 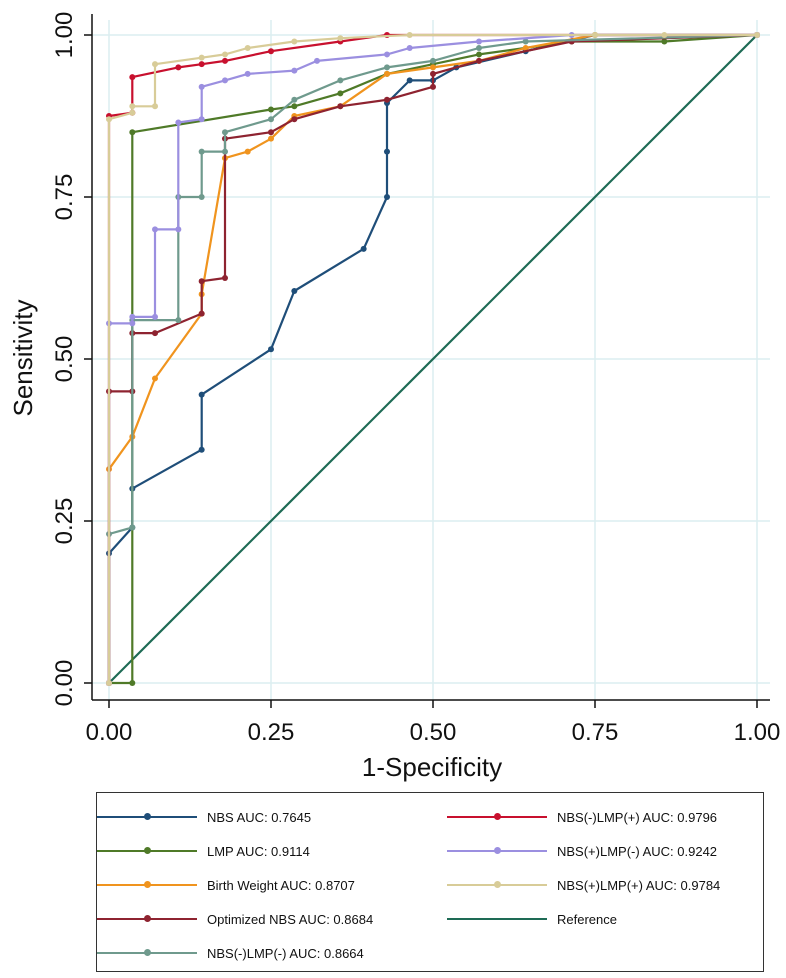 I want to click on legend-item: NBS(+)LMP(-) AUC: 0.9242, so click(x=582, y=851).